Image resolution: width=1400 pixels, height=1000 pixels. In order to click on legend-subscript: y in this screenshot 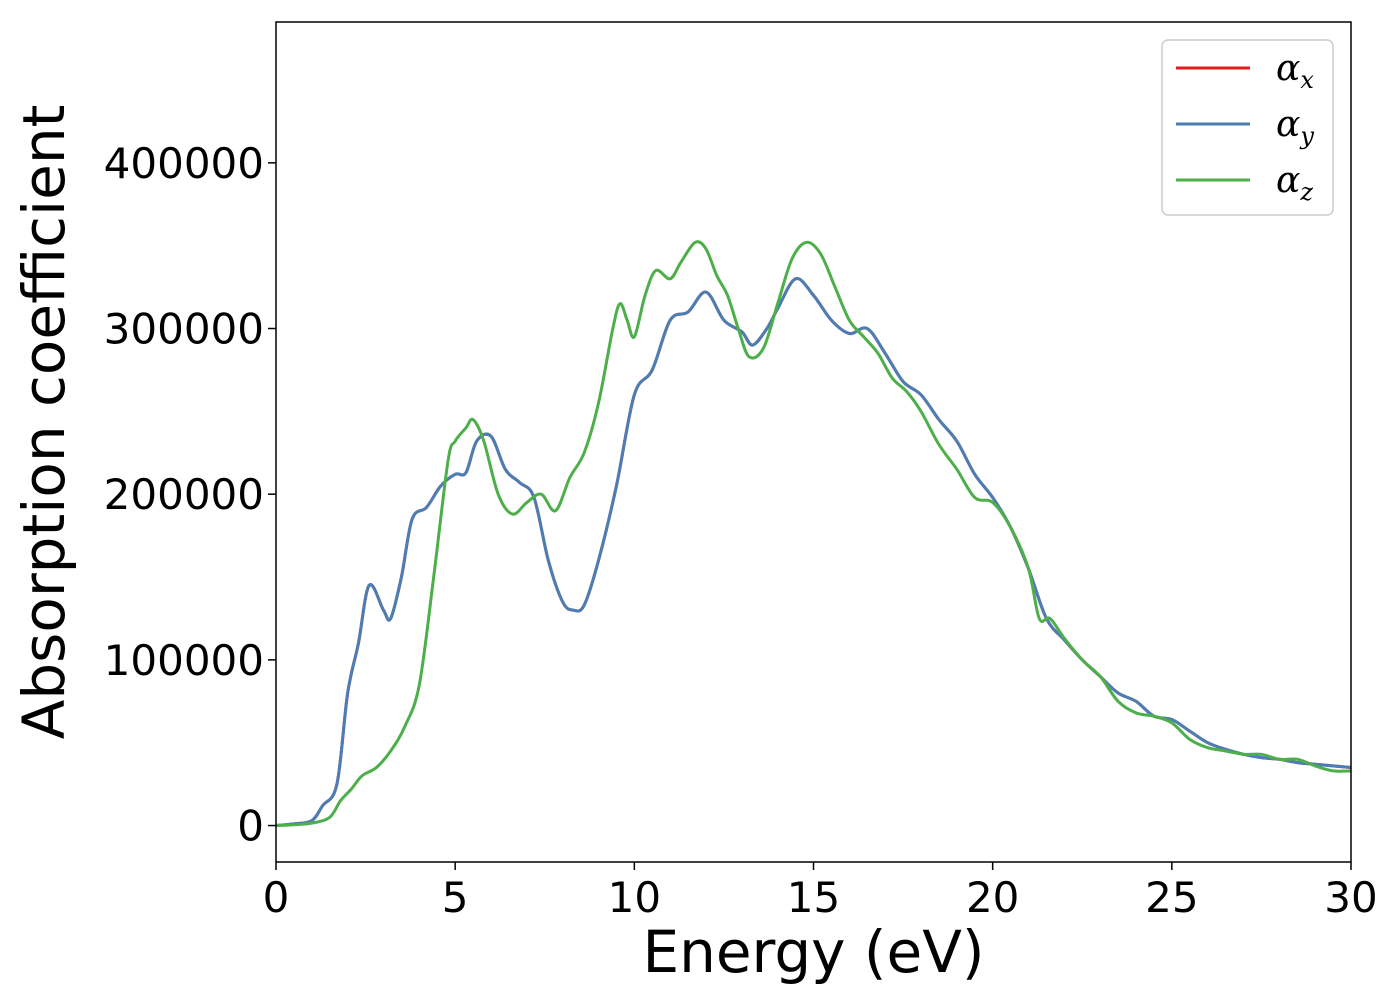, I will do `click(1306, 136)`.